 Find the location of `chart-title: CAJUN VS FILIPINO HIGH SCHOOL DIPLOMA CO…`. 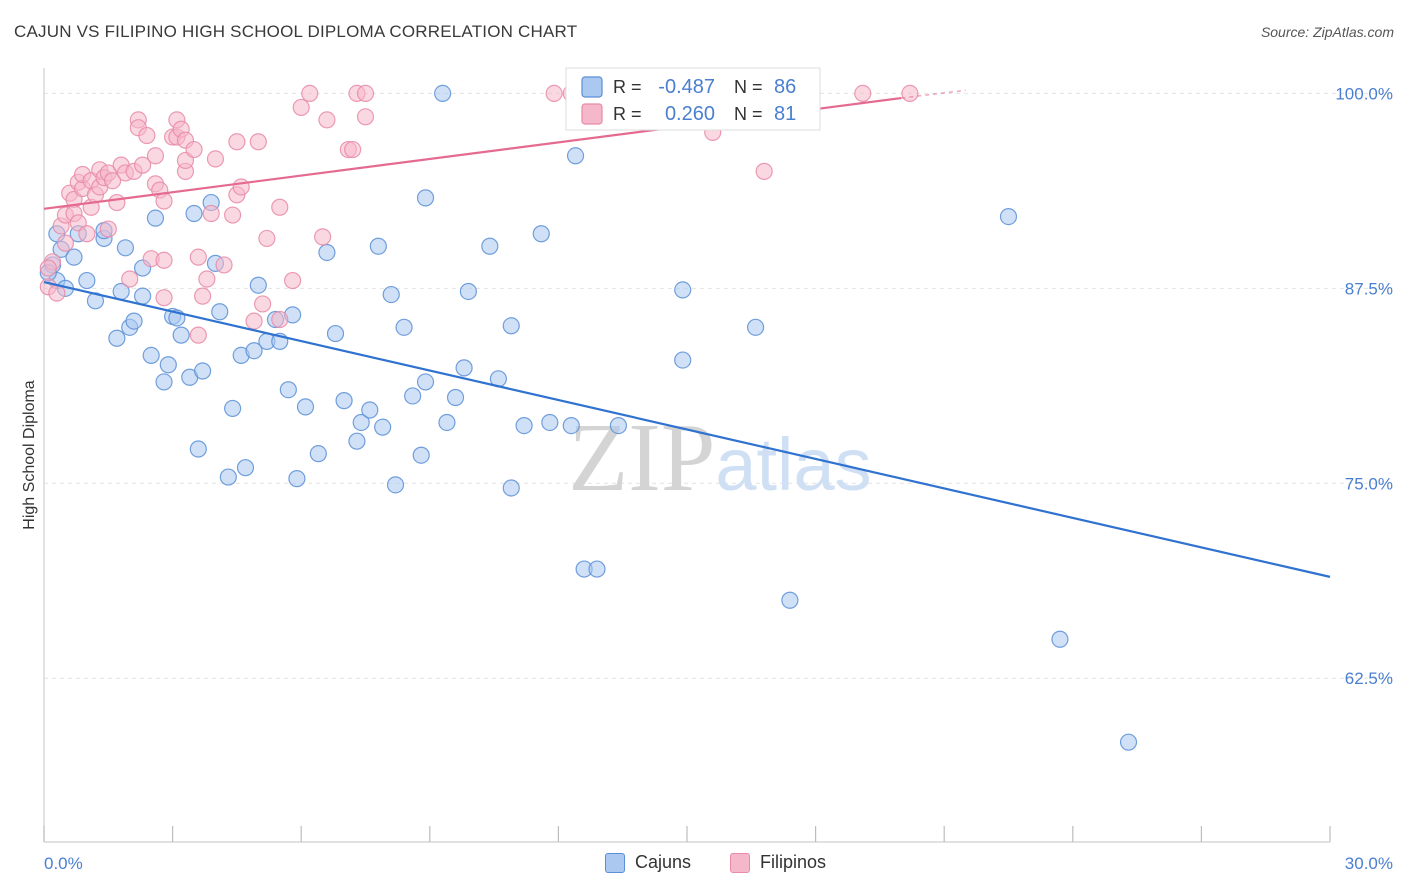

chart-title: CAJUN VS FILIPINO HIGH SCHOOL DIPLOMA CO… is located at coordinates (296, 31).